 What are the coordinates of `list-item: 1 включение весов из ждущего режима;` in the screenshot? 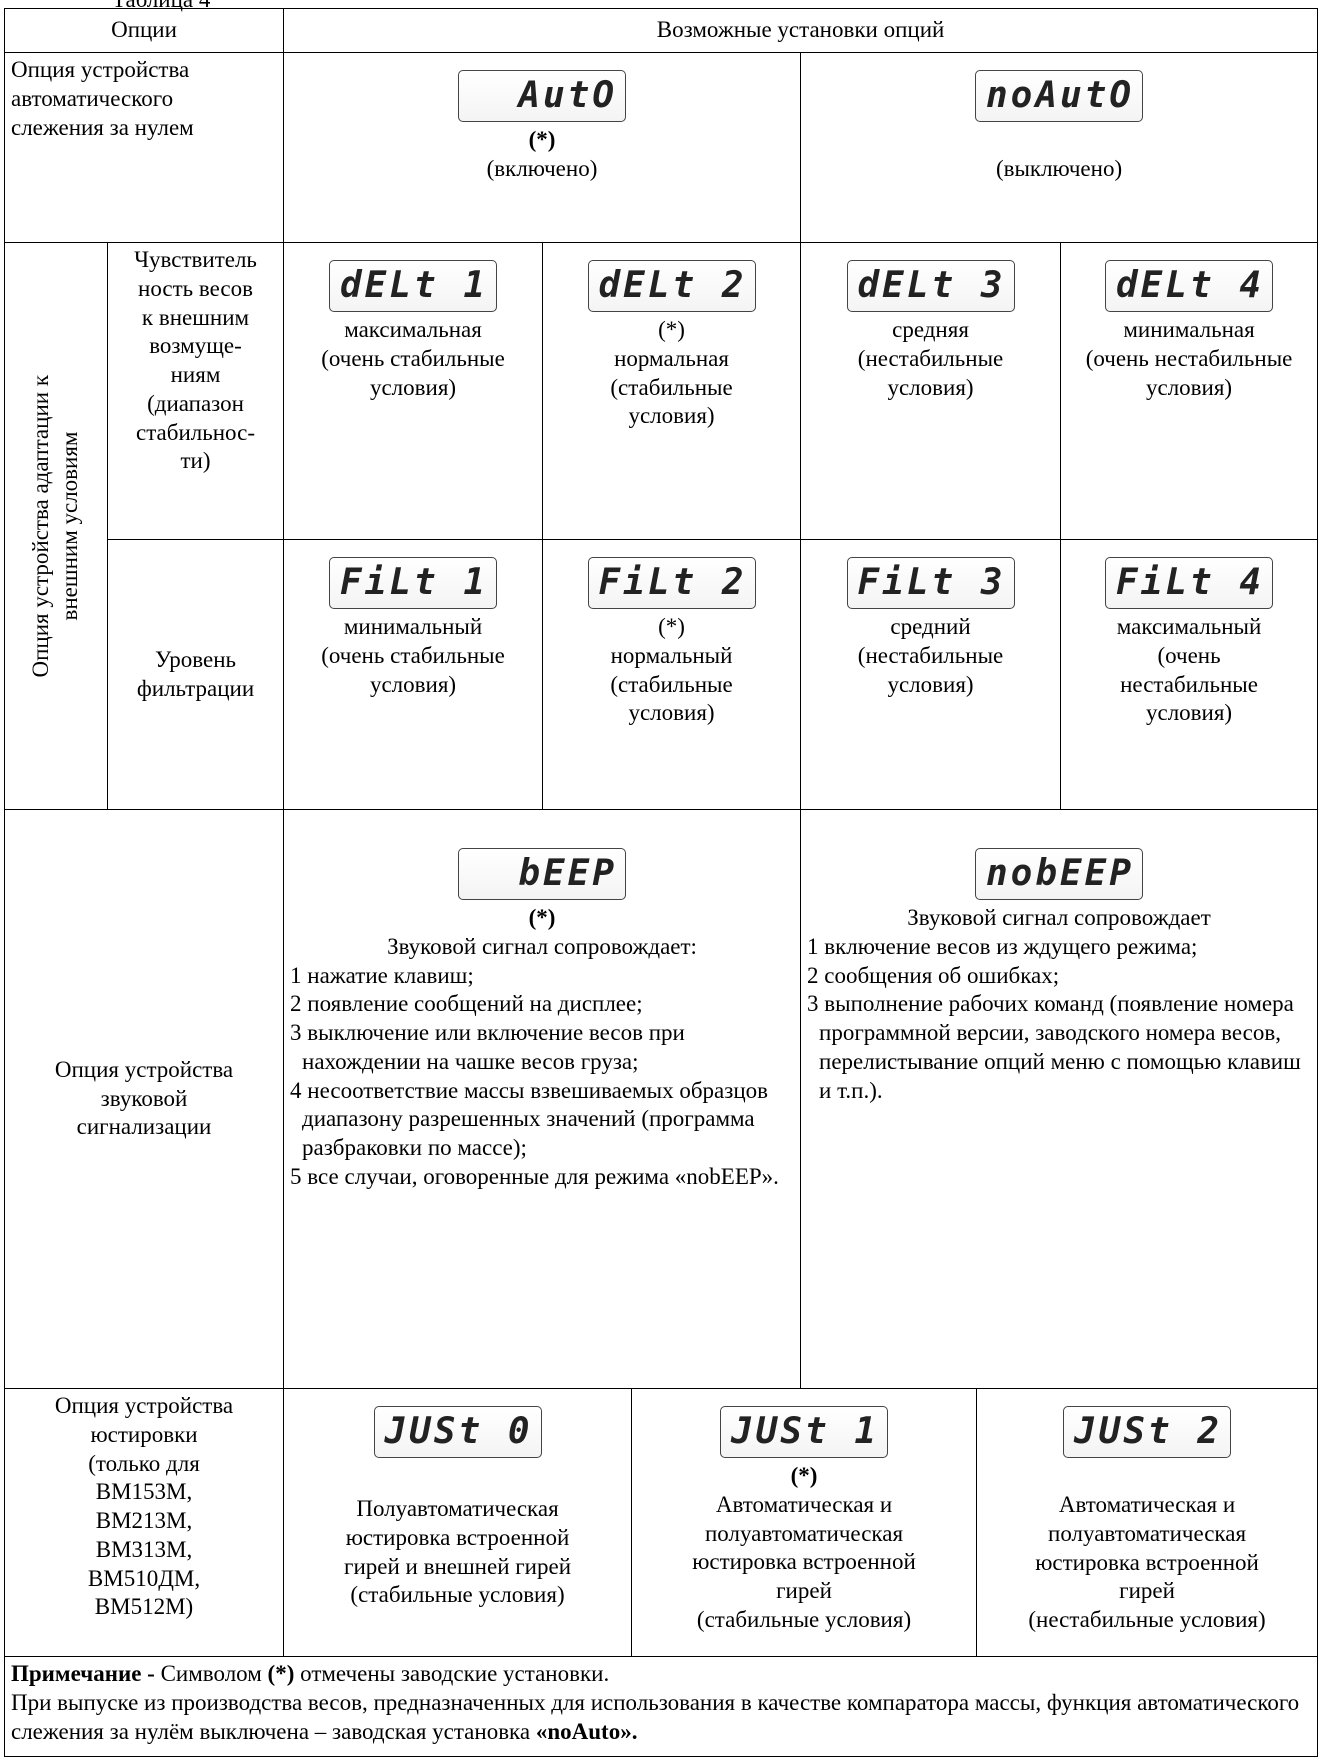 It's located at (1002, 946).